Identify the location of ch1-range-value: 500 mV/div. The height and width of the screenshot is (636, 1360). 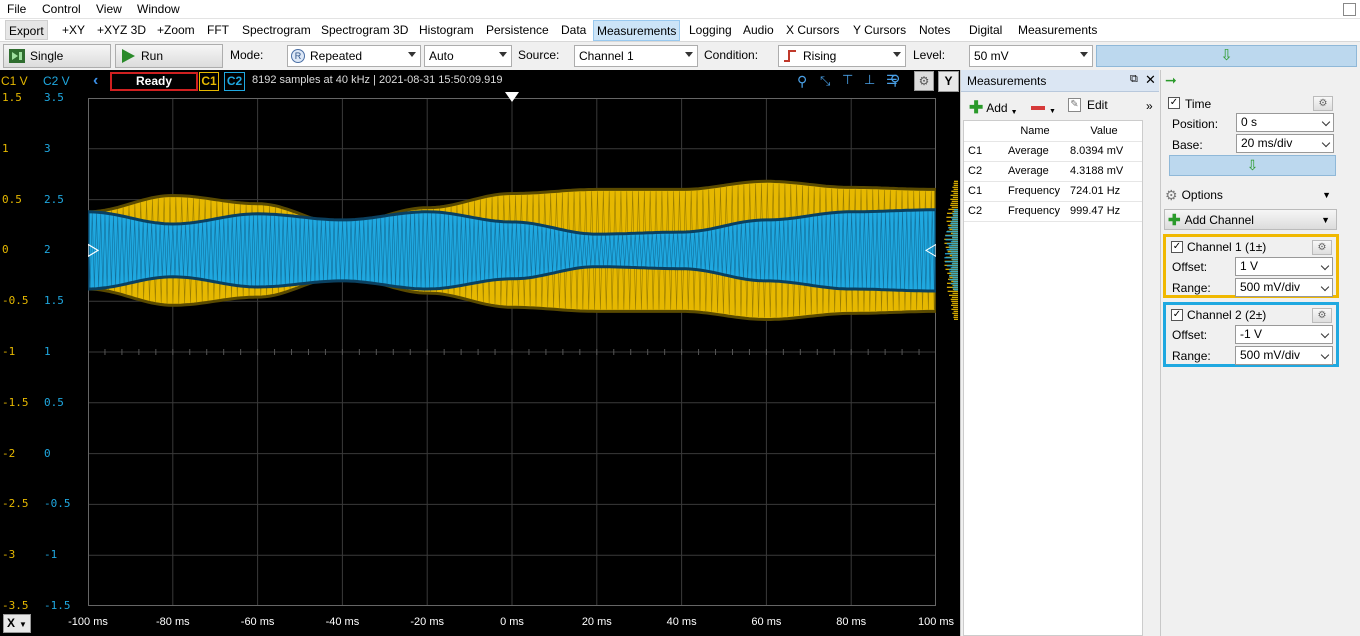
(1270, 287).